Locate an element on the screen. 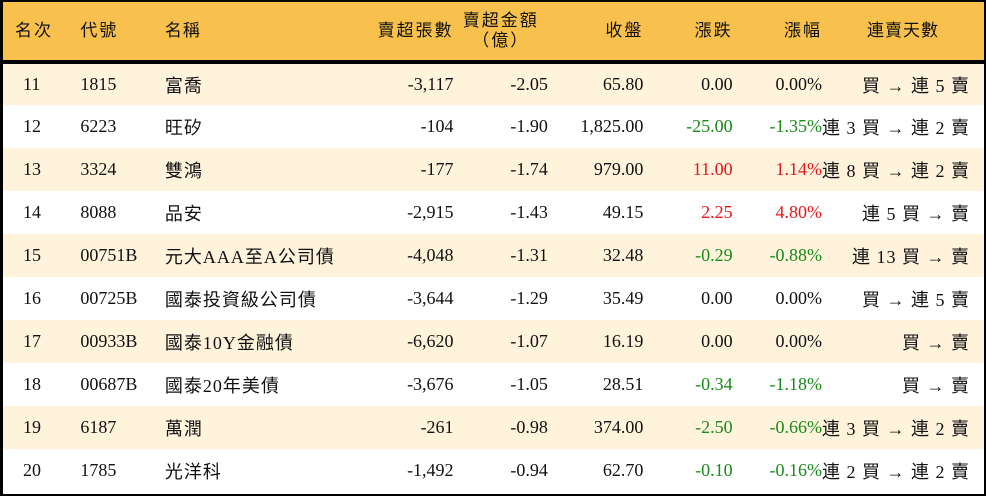 This screenshot has height=496, width=986. stock-code-cell: 3324 is located at coordinates (98, 169).